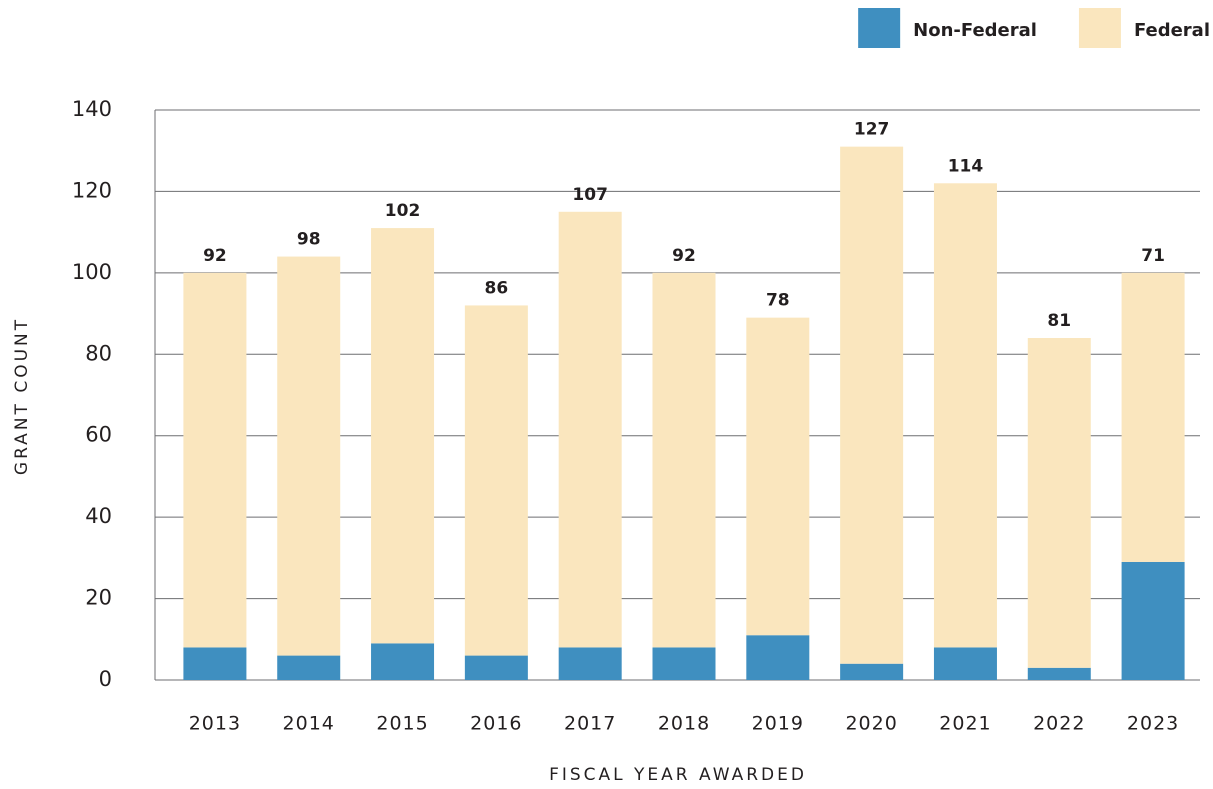  What do you see at coordinates (1059, 321) in the screenshot?
I see `value-label: 81` at bounding box center [1059, 321].